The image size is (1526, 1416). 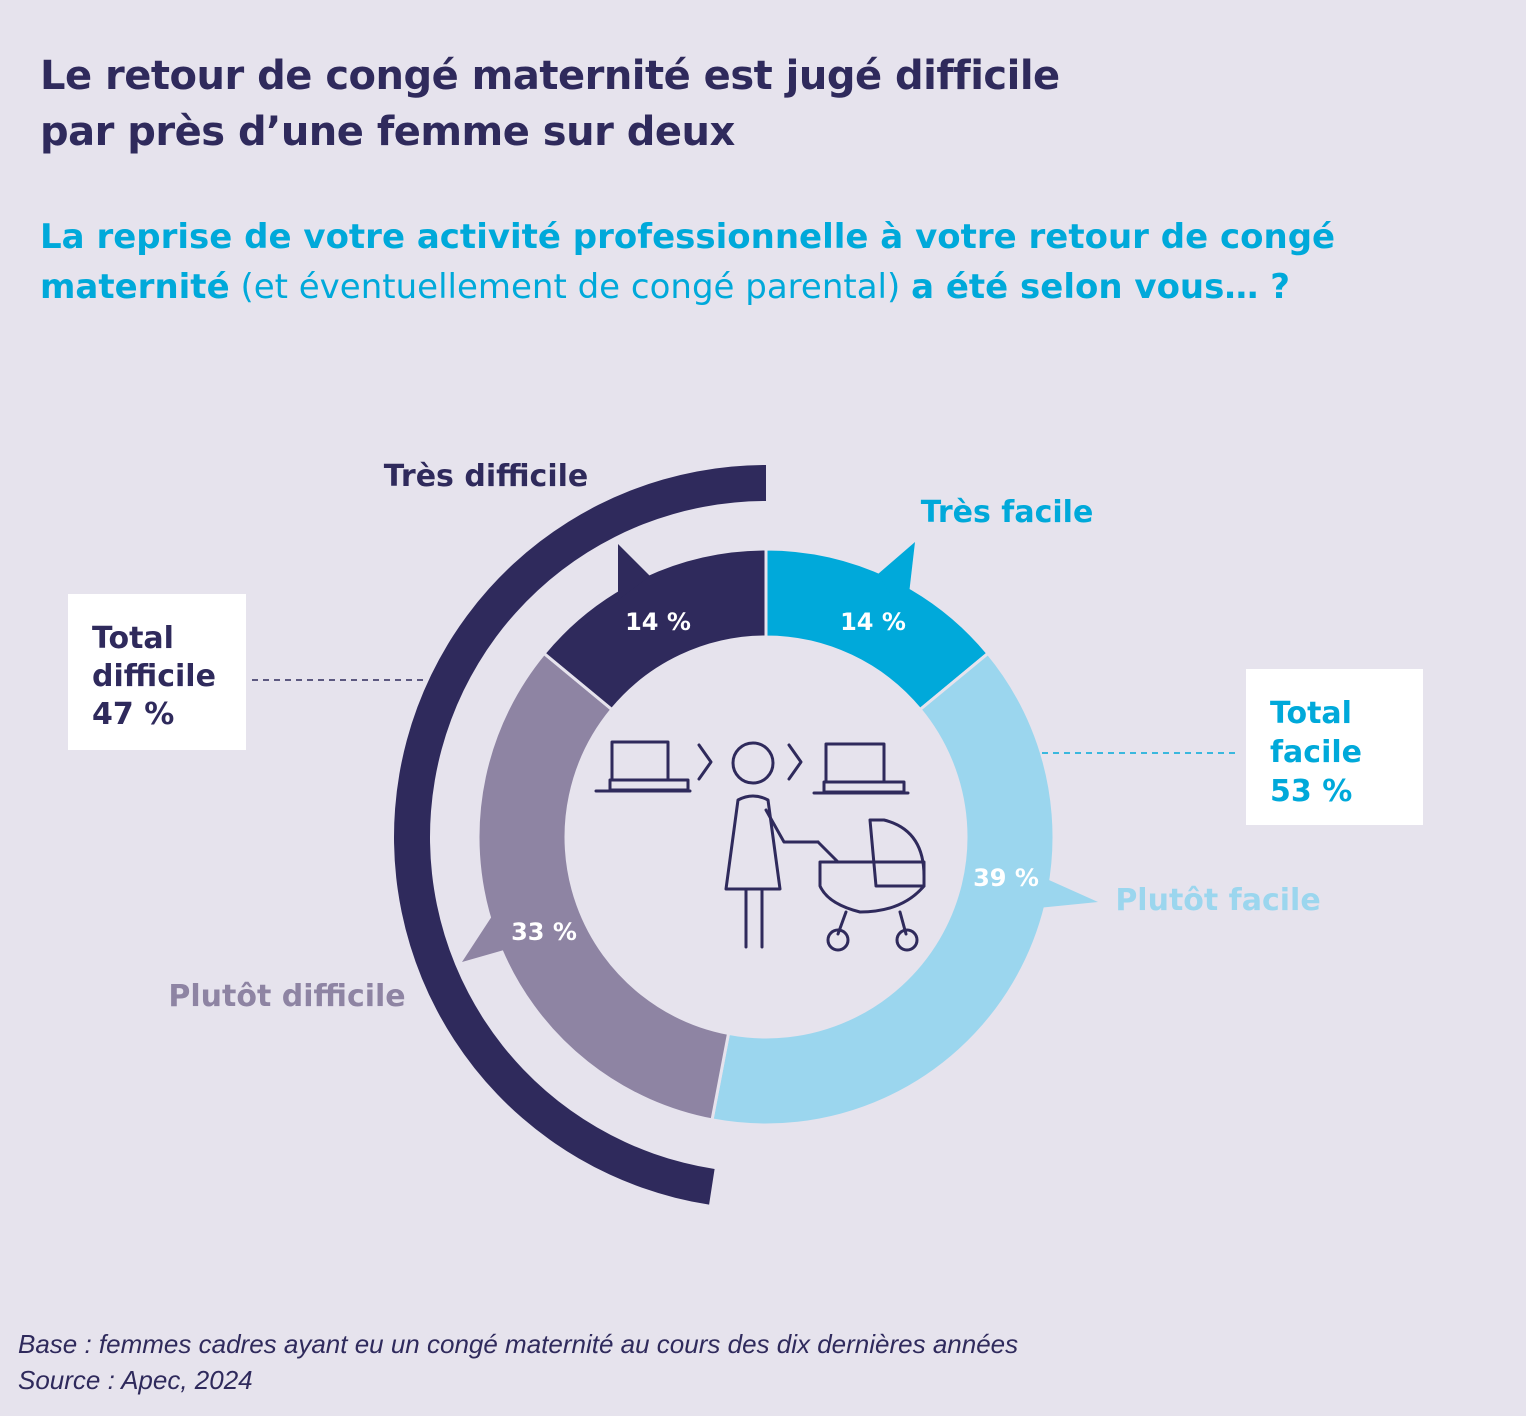 I want to click on total-facile-box: Total facile 53 %, so click(x=1334, y=747).